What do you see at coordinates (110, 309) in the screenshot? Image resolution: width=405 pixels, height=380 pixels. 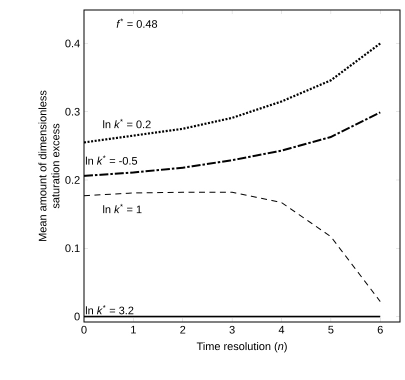 I see `series-label: ln k$^{*}$ = 3.2` at bounding box center [110, 309].